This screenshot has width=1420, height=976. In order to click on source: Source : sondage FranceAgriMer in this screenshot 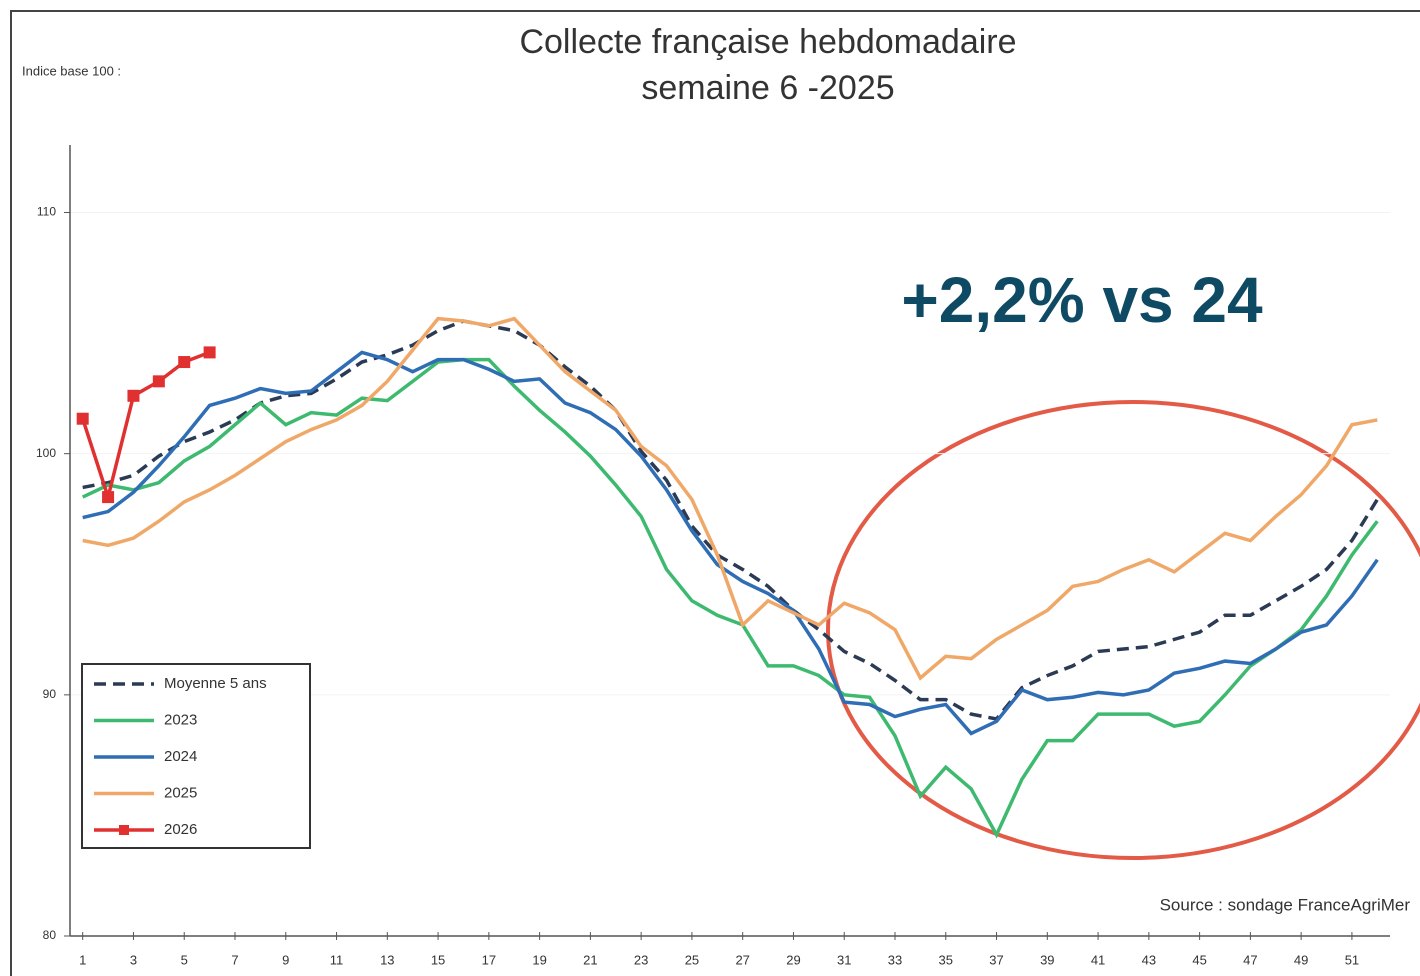, I will do `click(1285, 904)`.